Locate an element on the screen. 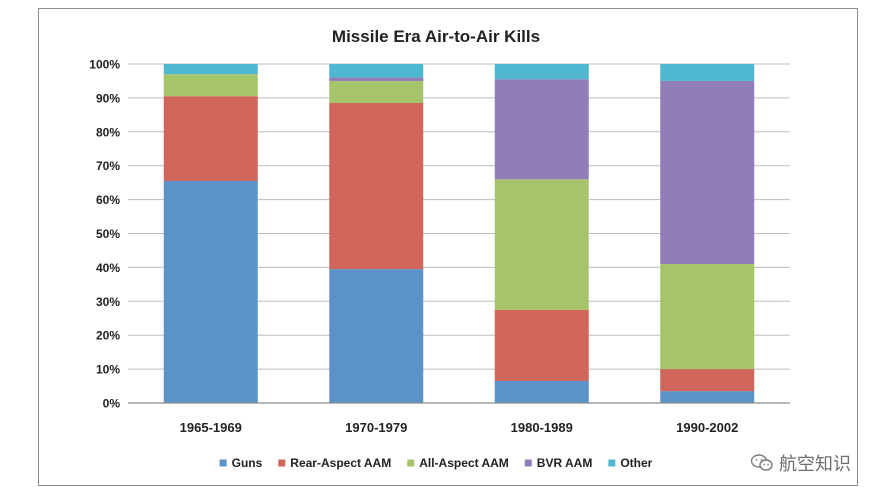 This screenshot has height=500, width=877. y-tick-label: 40% is located at coordinates (108, 268).